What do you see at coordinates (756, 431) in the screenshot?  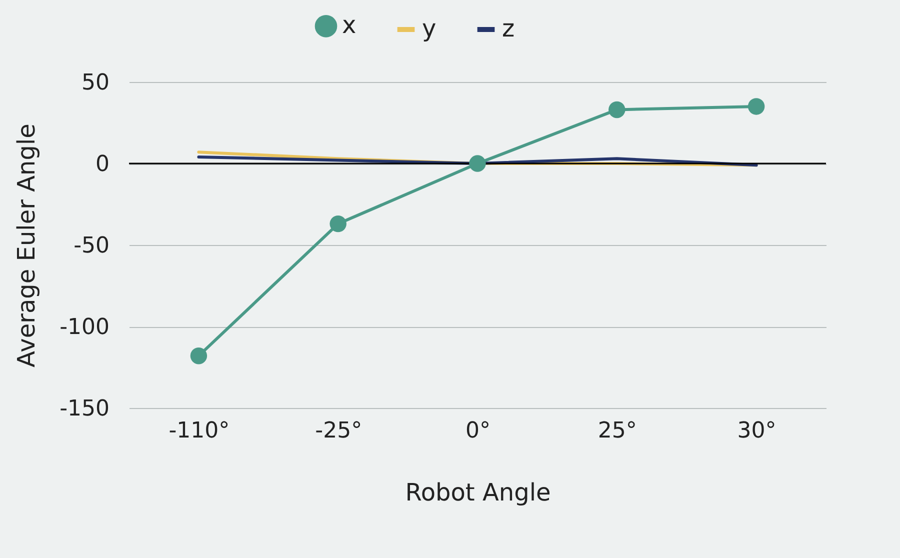 I see `x-tick-label: 30°` at bounding box center [756, 431].